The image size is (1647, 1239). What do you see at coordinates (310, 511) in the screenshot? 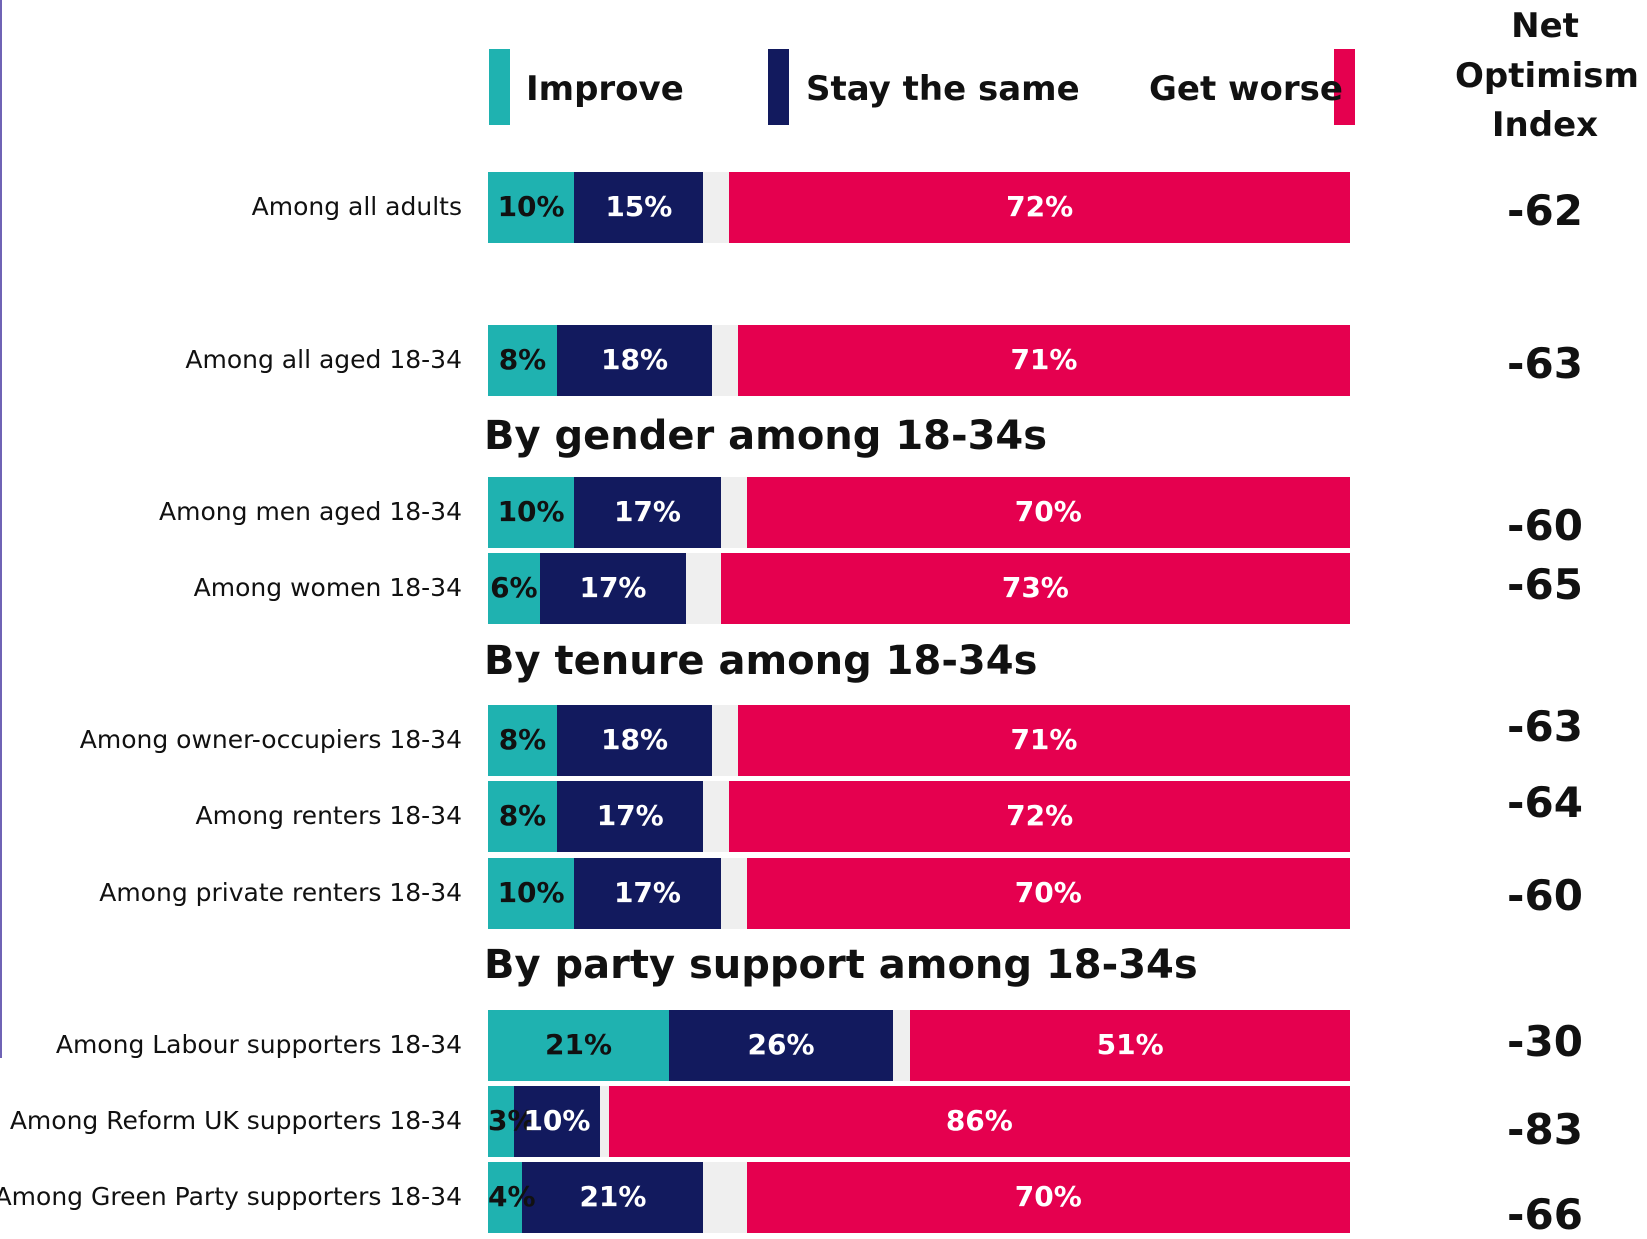
I see `row-label: Among men aged 18-34` at bounding box center [310, 511].